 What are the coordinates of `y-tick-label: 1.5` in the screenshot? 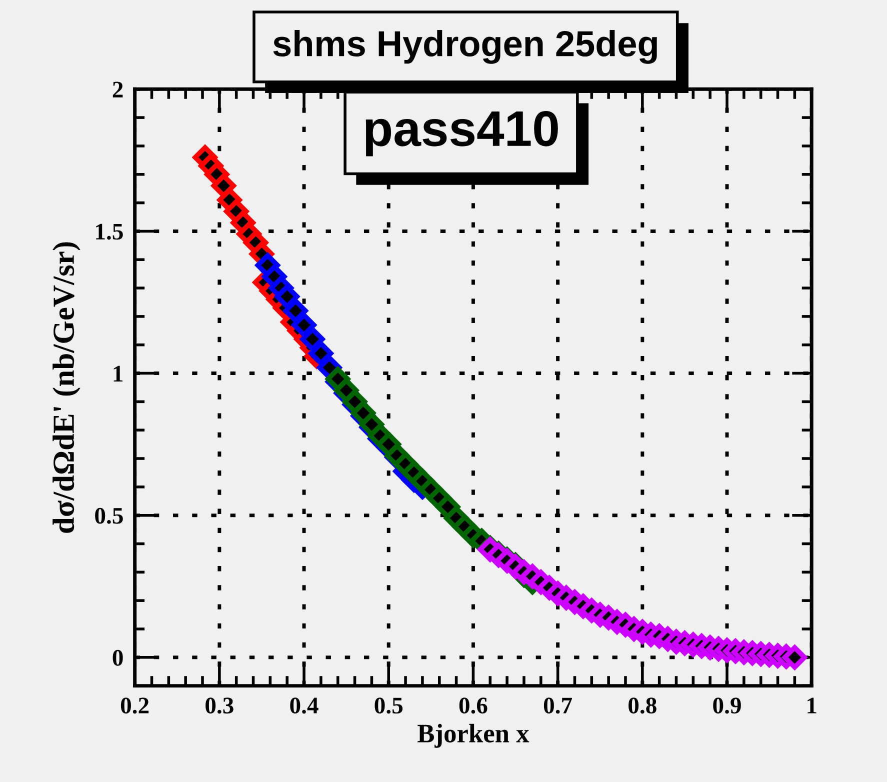 It's located at (109, 232).